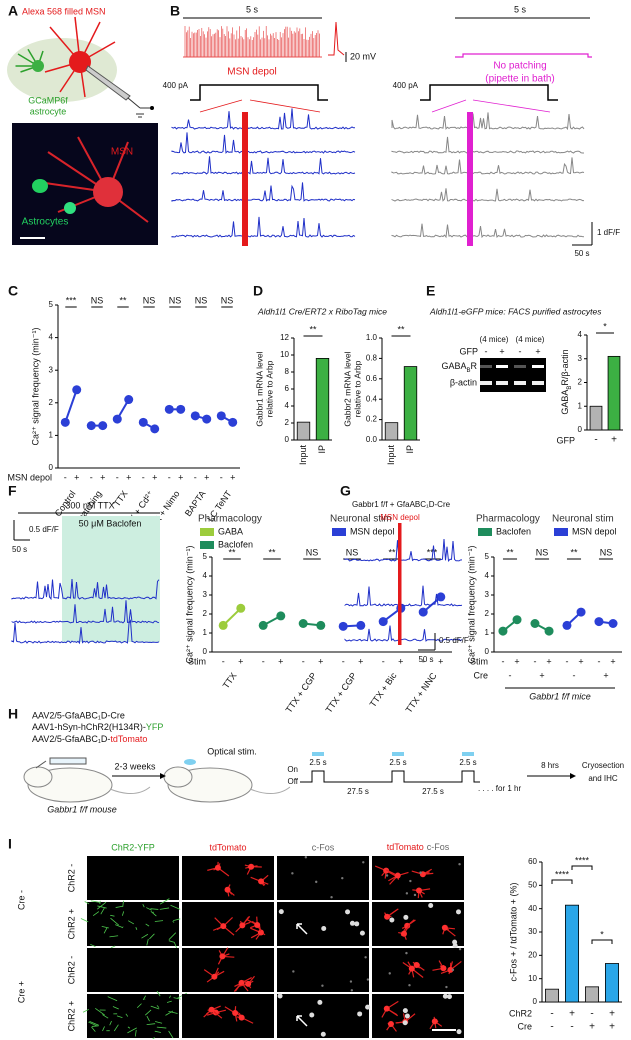 Image resolution: width=631 pixels, height=1040 pixels. What do you see at coordinates (532, 931) in the screenshot?
I see `y-tick-label: 30` at bounding box center [532, 931].